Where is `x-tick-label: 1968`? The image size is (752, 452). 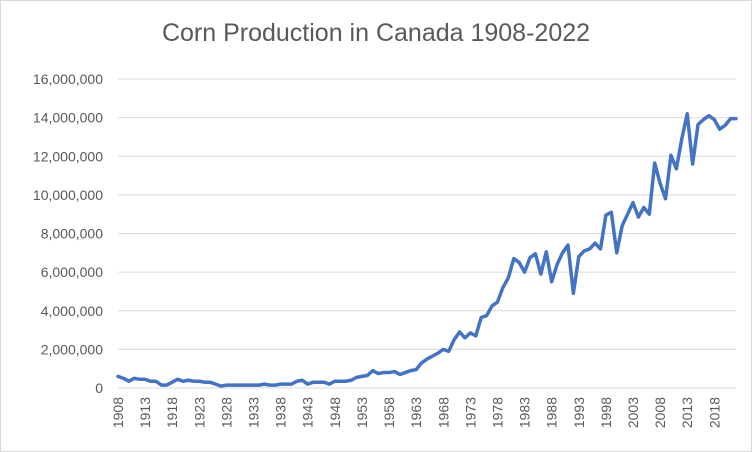
x-tick-label: 1968 is located at coordinates (443, 412).